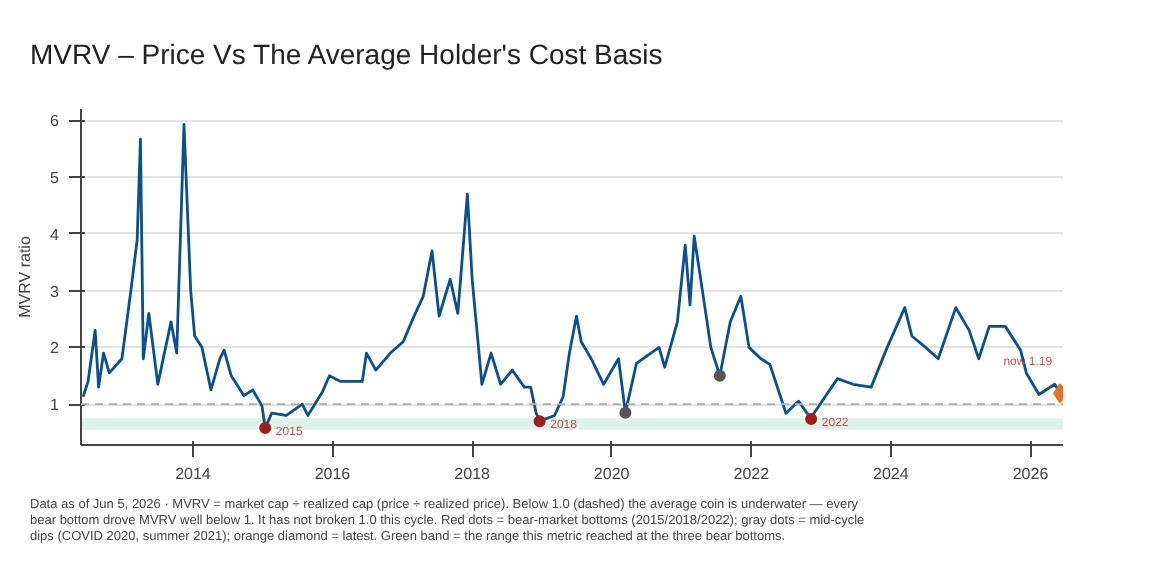 Image resolution: width=1156 pixels, height=572 pixels. I want to click on y-tick-label: 4, so click(55, 234).